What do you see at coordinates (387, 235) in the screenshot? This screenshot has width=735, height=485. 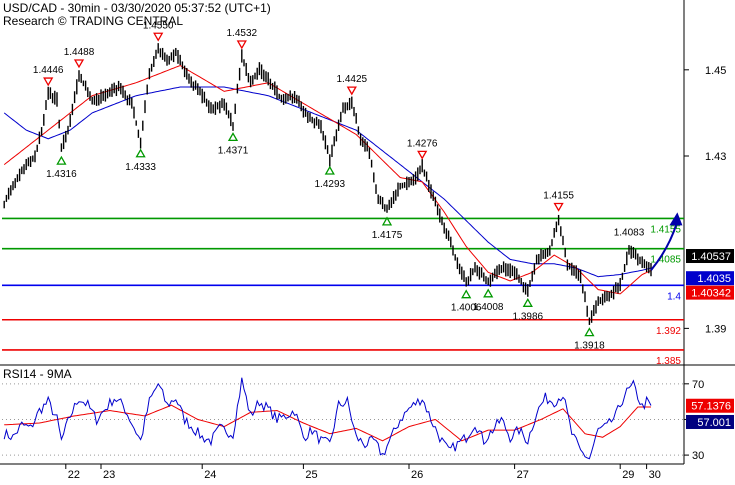 I see `peak-low-label: 1.4175` at bounding box center [387, 235].